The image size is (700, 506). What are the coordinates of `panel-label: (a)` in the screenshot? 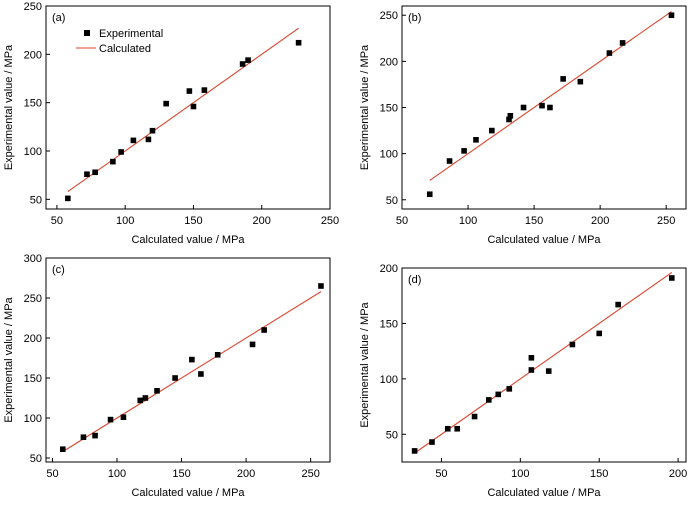 It's located at (58, 18).